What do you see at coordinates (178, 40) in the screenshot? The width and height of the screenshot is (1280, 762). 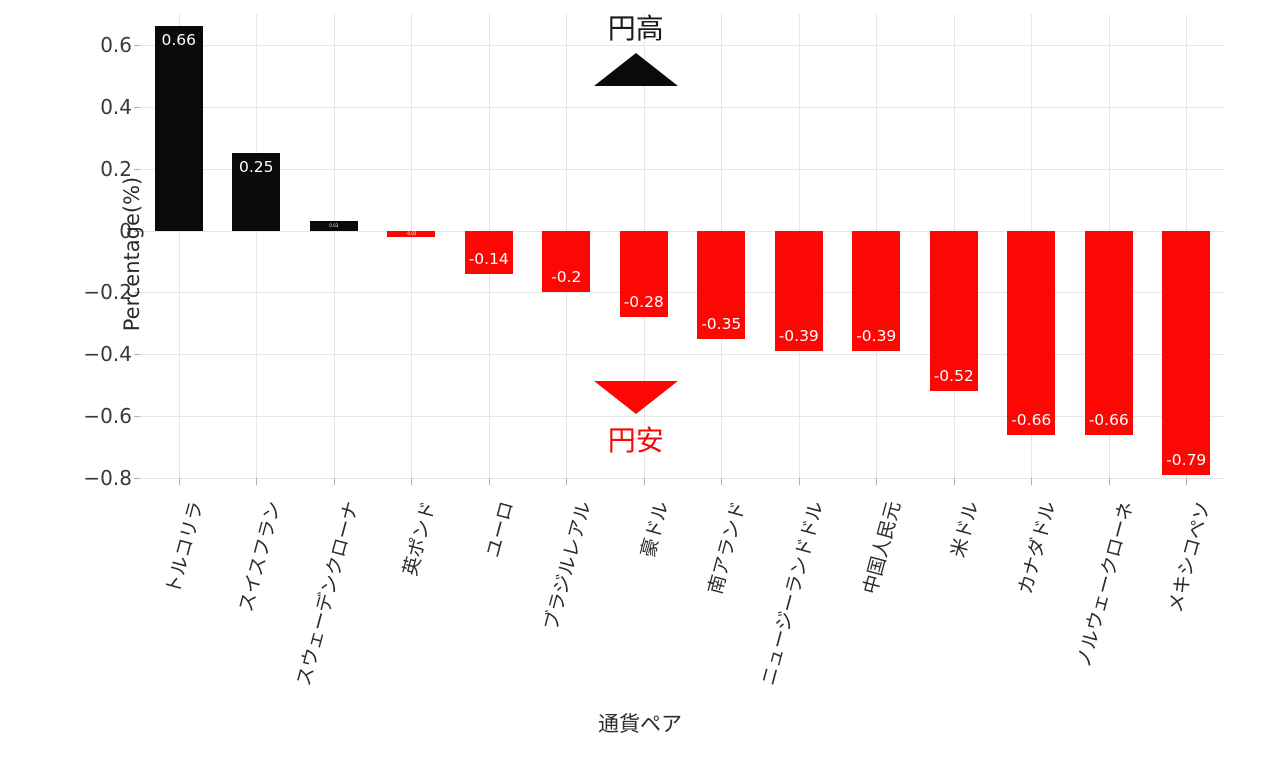 I see `bar-value-label: 0.66` at bounding box center [178, 40].